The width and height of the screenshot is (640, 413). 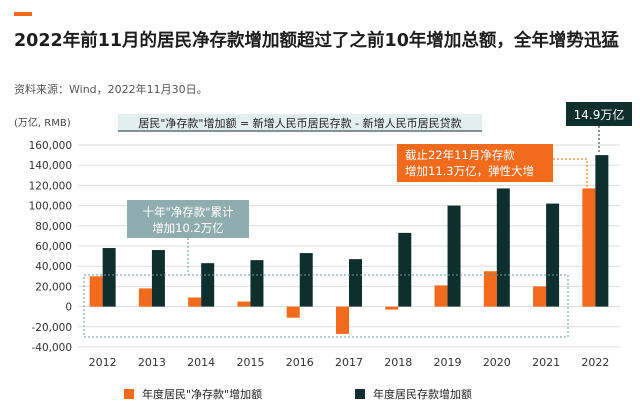 I want to click on y-tick-label: 60,000, so click(x=53, y=247).